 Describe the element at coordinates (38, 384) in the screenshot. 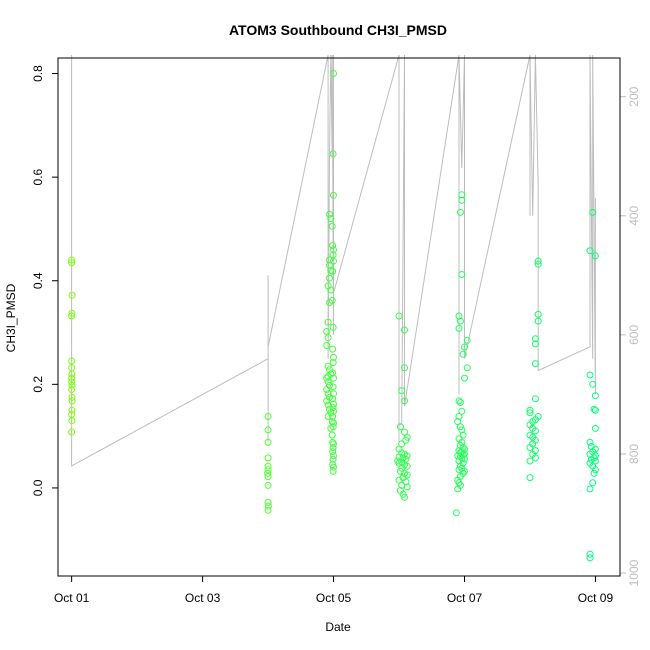

I see `y-tick-label: 0.2` at that location.